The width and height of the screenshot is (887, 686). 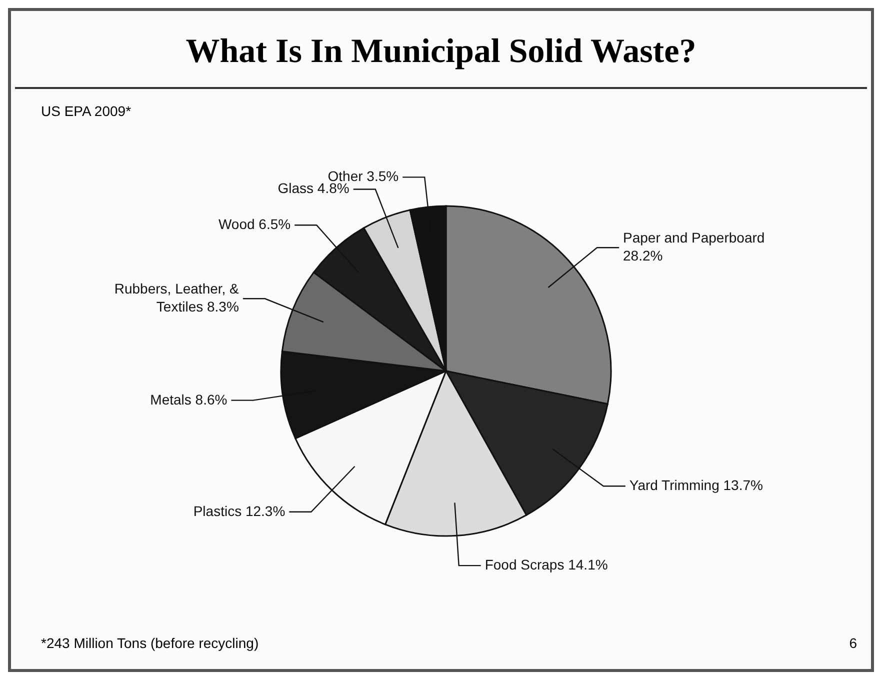 I want to click on slice-label: Food Scraps 14.1%, so click(x=546, y=564).